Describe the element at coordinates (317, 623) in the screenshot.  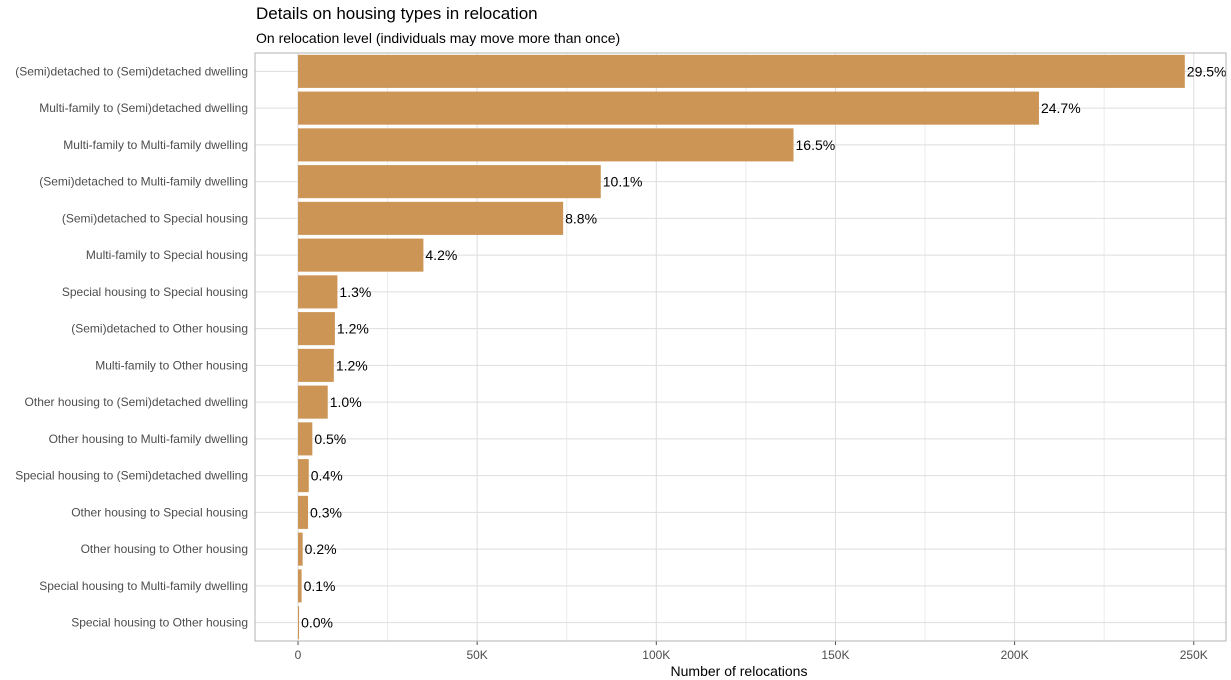
I see `data-label: 0.0%` at that location.